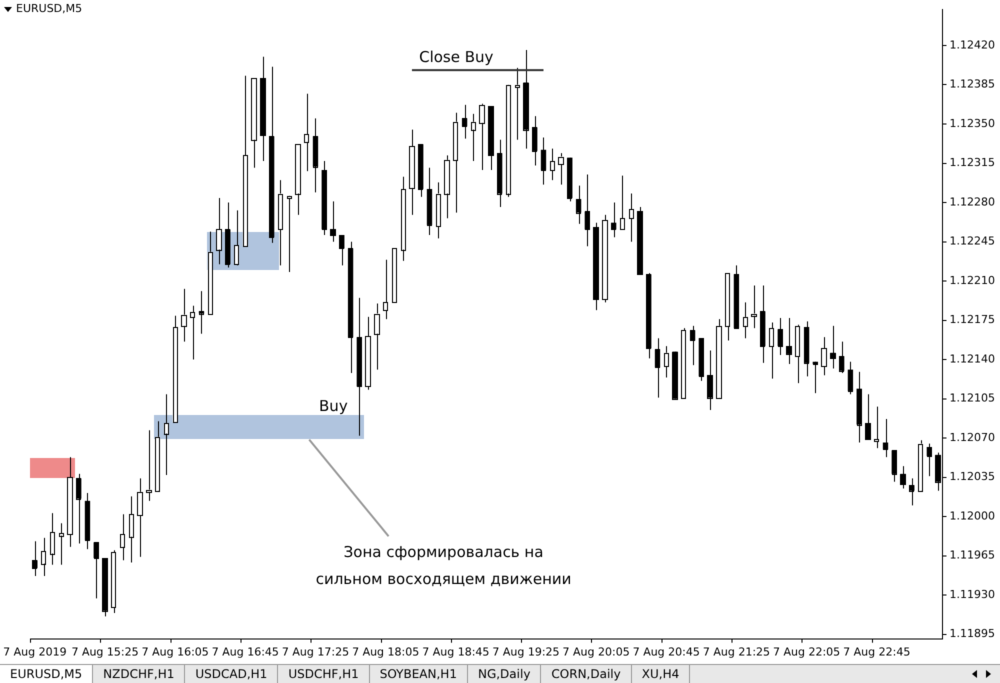 The width and height of the screenshot is (1000, 683). Describe the element at coordinates (586, 674) in the screenshot. I see `text: CORN,Daily` at that location.